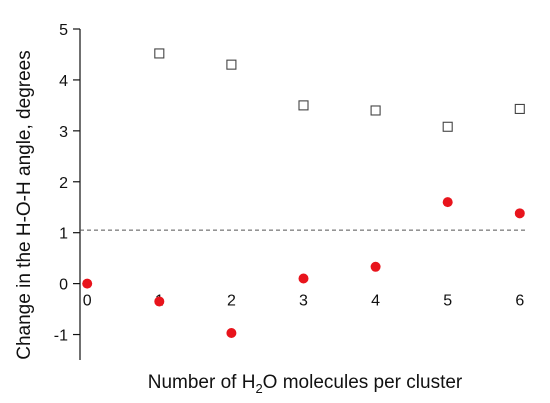 The width and height of the screenshot is (550, 403). What do you see at coordinates (231, 301) in the screenshot?
I see `x-tick-label: 2` at bounding box center [231, 301].